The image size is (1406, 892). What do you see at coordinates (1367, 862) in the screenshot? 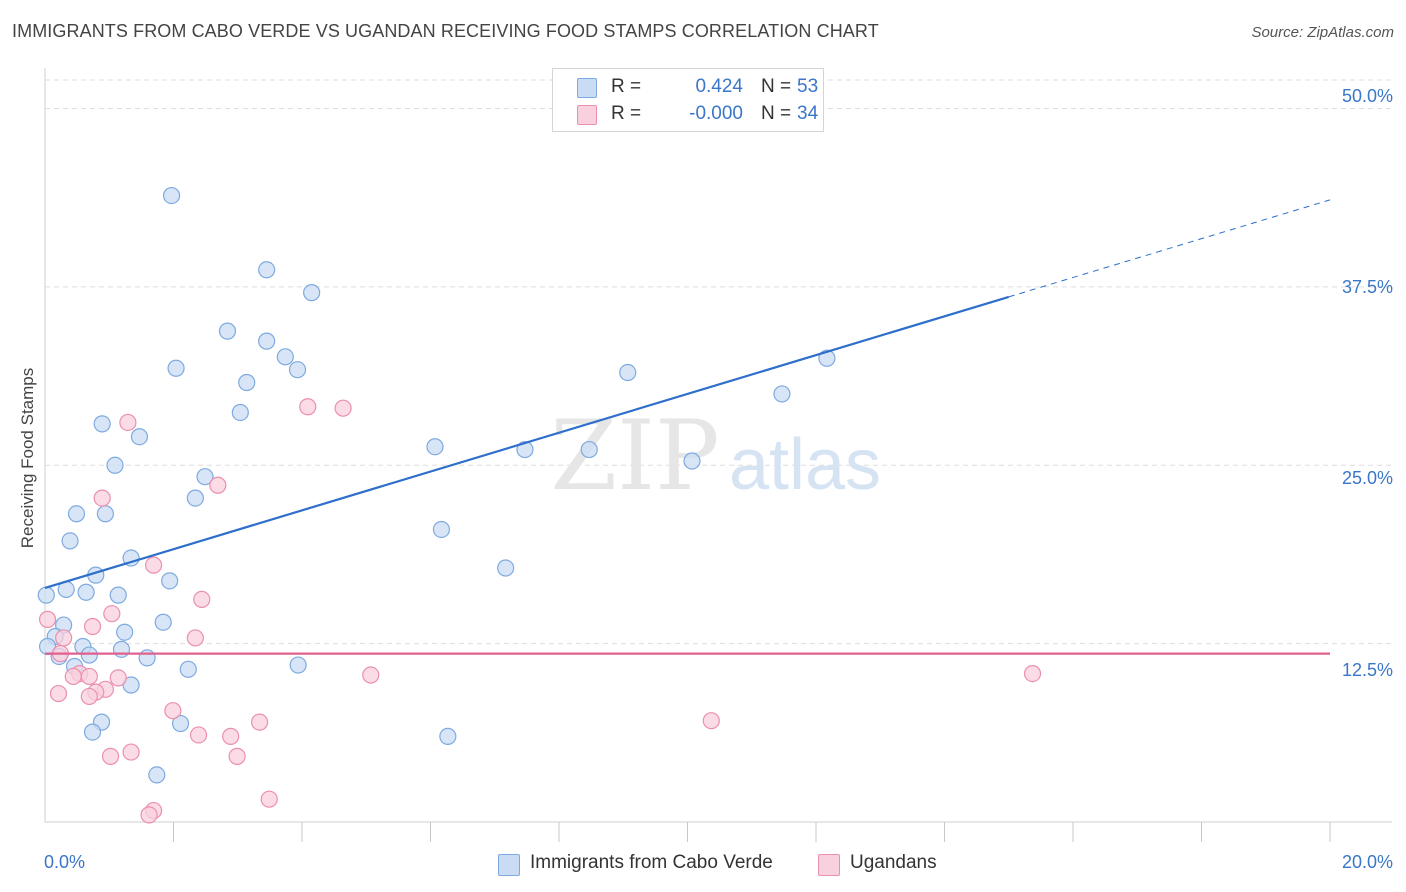
I see `x-tick-label-max: 20.0%` at bounding box center [1367, 862].